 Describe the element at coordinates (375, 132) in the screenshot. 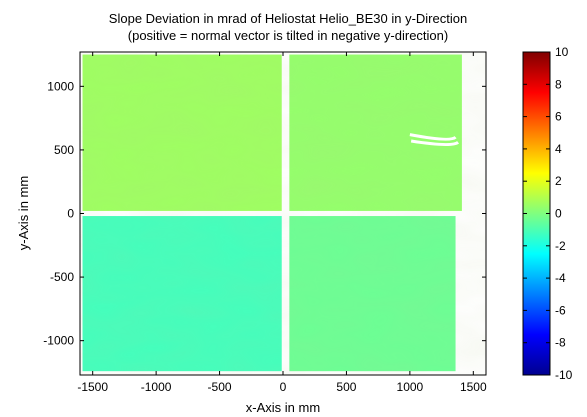

I see `facet-upper-right` at that location.